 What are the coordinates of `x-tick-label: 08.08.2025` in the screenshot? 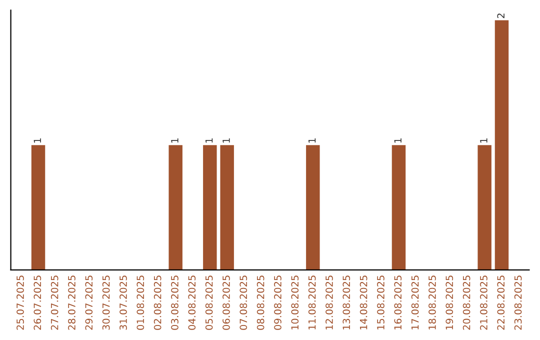 It's located at (260, 303).